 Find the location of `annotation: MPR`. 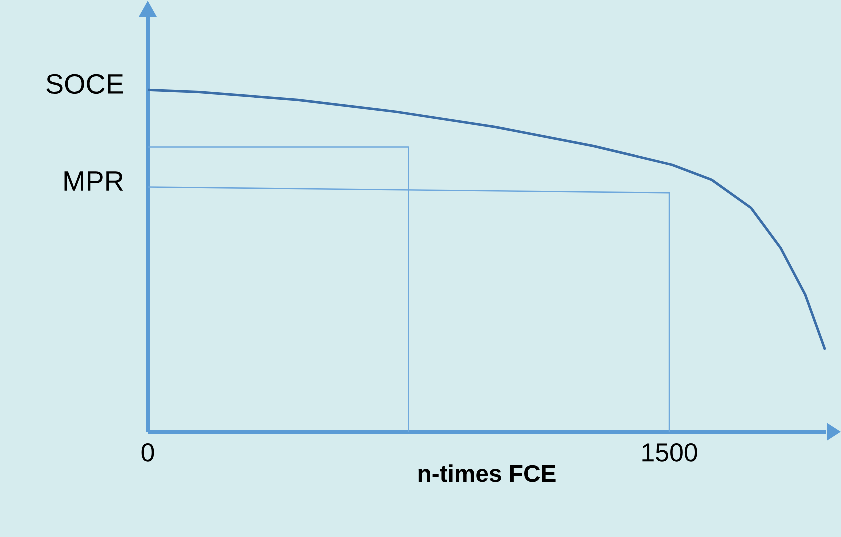

annotation: MPR is located at coordinates (94, 181).